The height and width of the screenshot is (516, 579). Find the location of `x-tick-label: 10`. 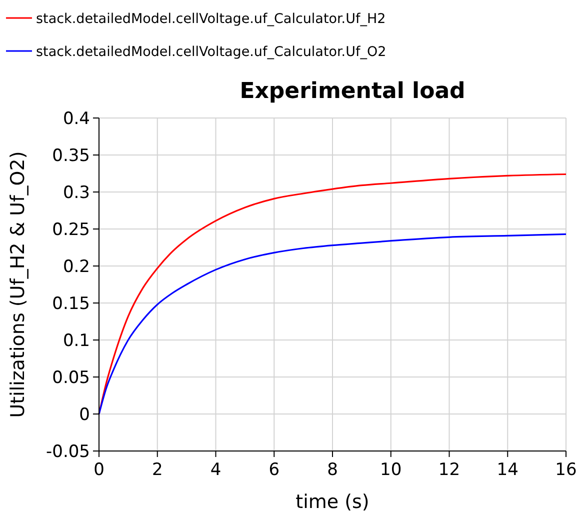

x-tick-label: 10 is located at coordinates (391, 470).